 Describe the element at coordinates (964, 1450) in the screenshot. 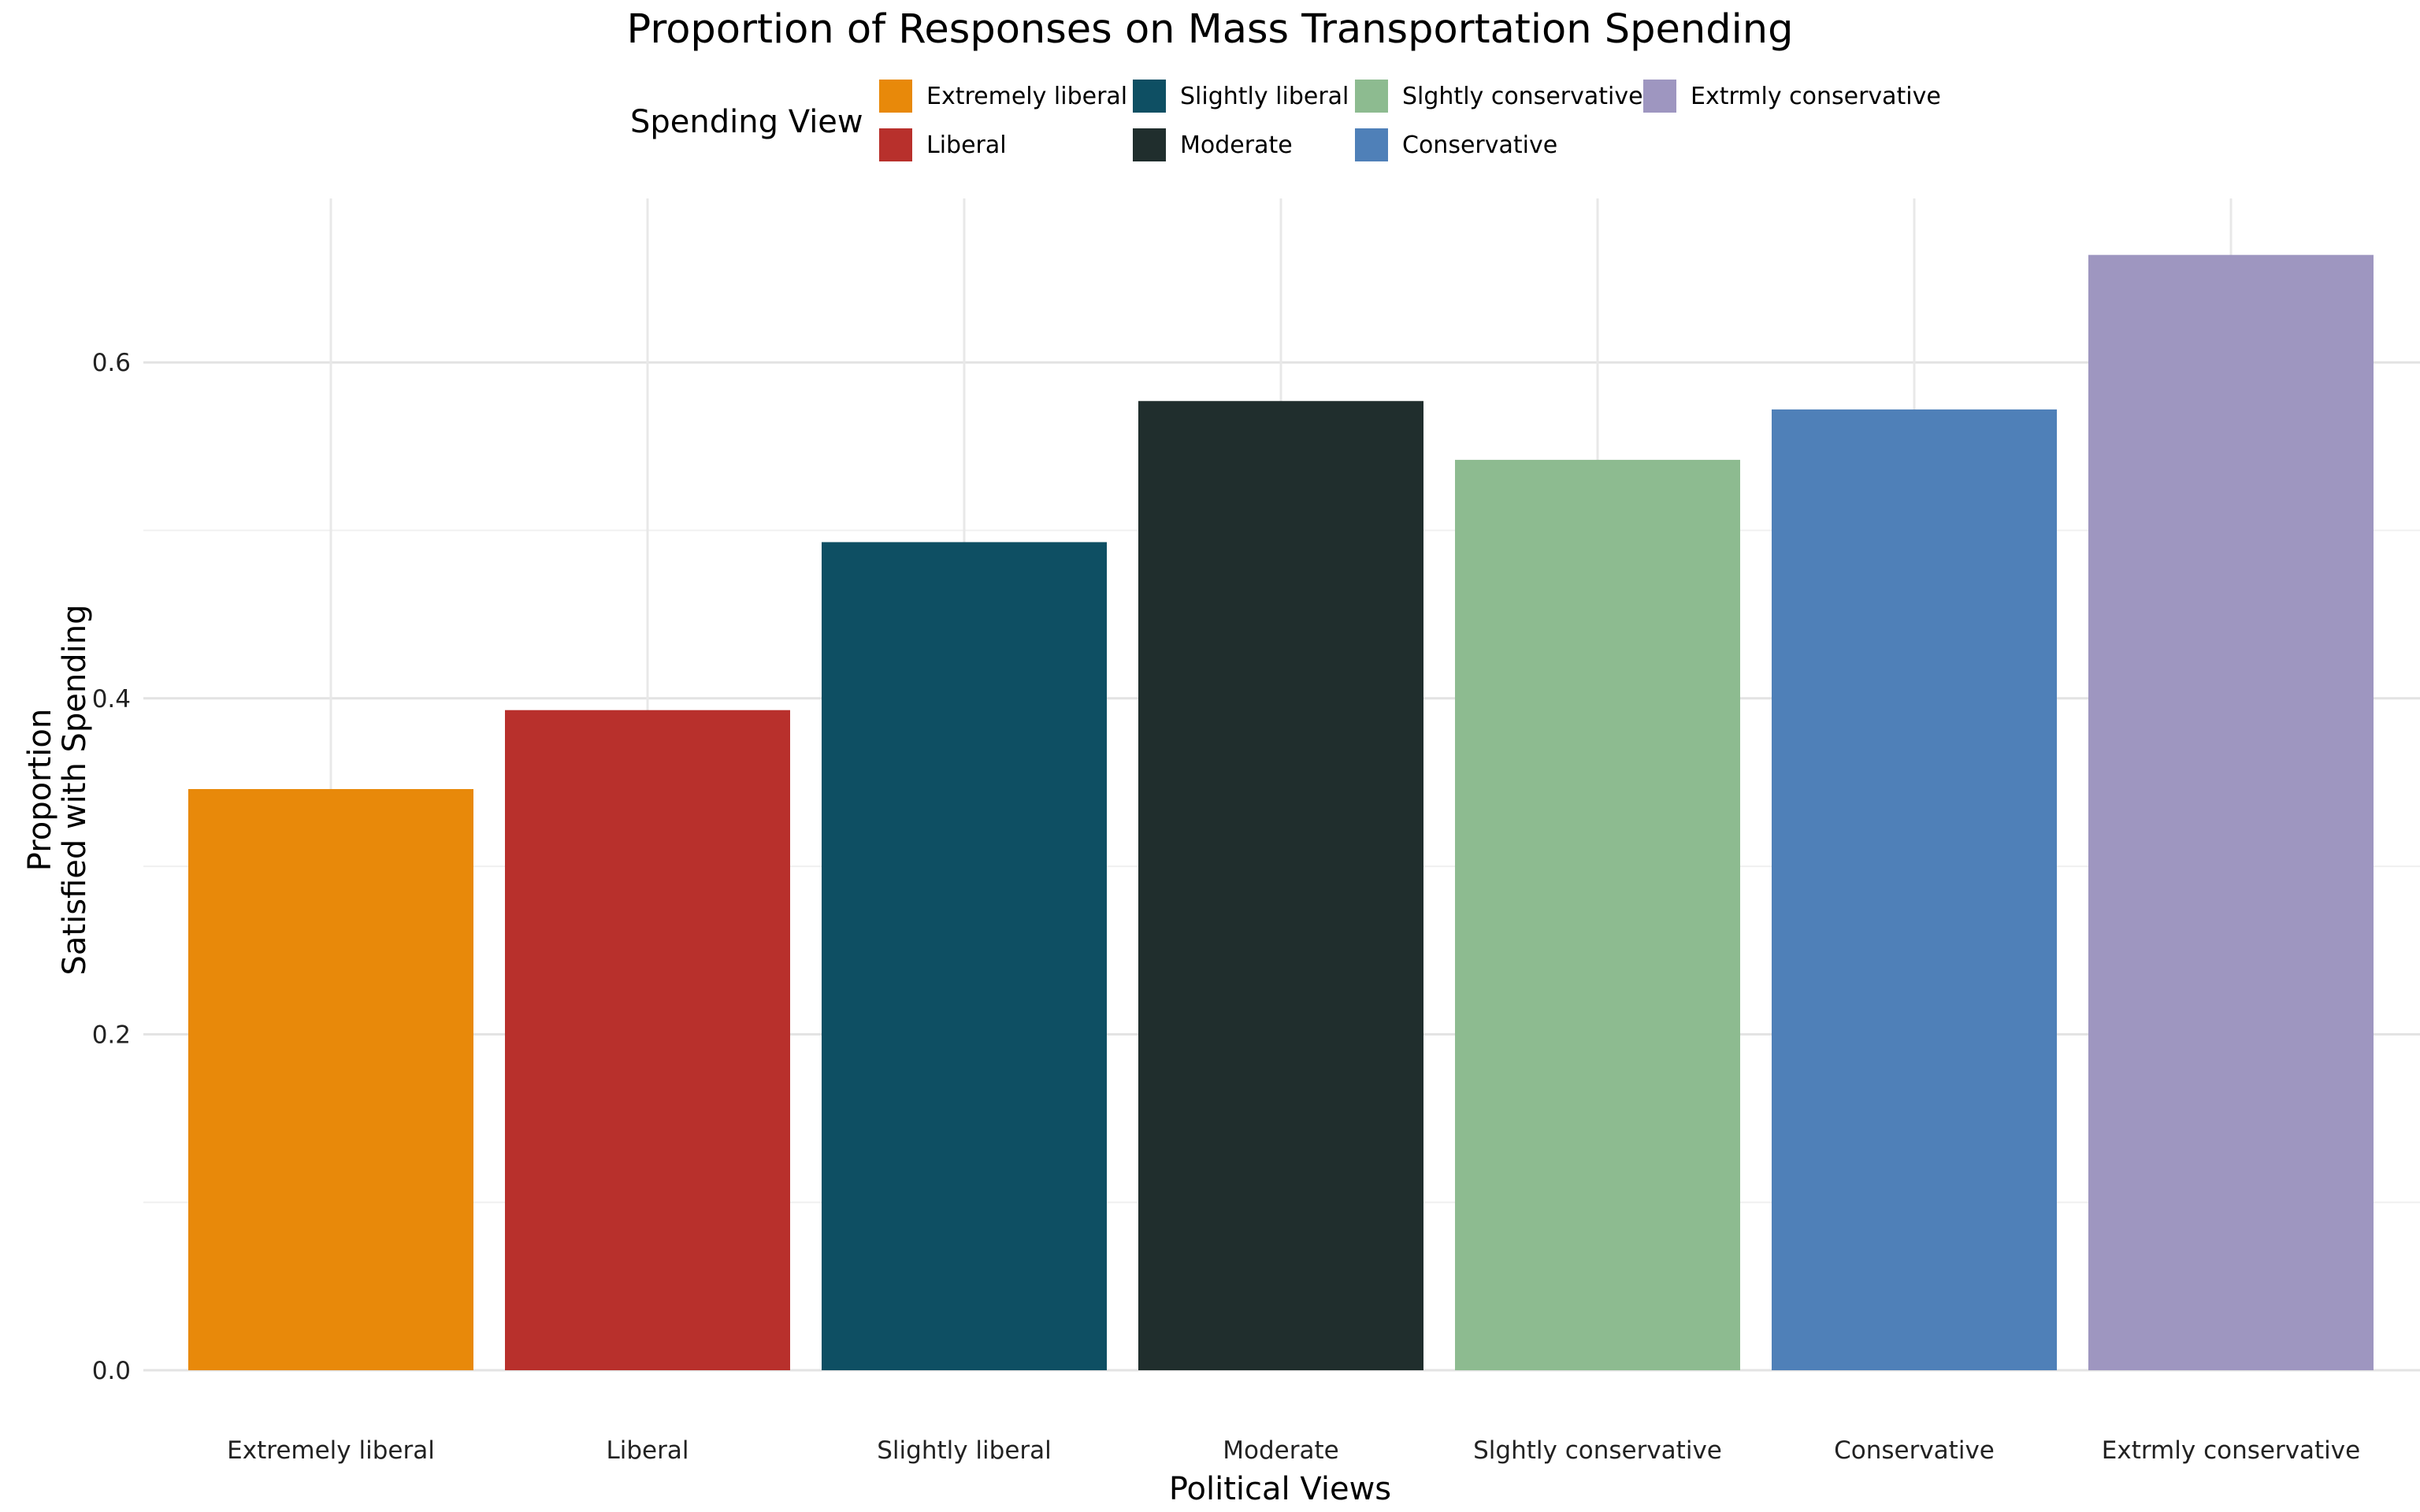

I see `x-tick-label: Slightly liberal` at that location.